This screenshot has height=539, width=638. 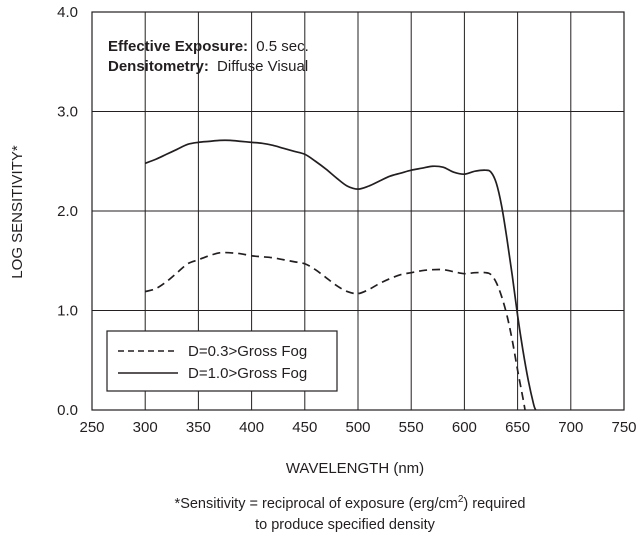 I want to click on info-densitometry-label: Densitometry:, so click(x=158, y=66).